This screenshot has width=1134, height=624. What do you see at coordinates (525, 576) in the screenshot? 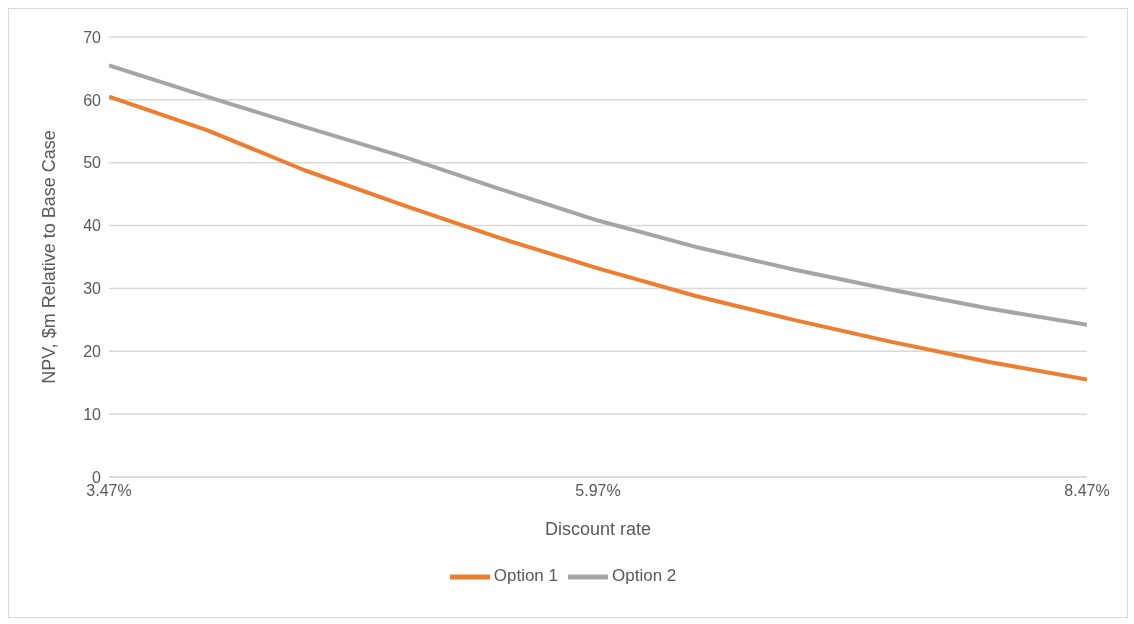
I see `legend-label: Option 1` at bounding box center [525, 576].